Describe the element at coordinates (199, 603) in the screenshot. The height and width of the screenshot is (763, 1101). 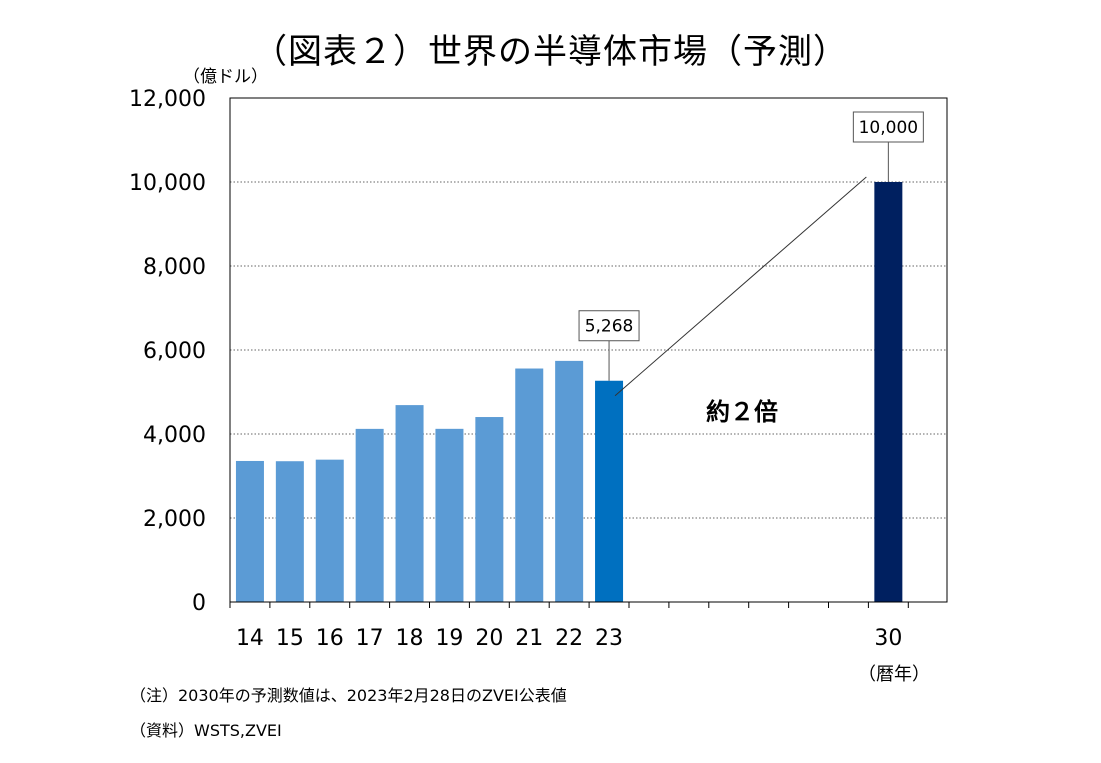
I see `y-tick-label: 0` at that location.